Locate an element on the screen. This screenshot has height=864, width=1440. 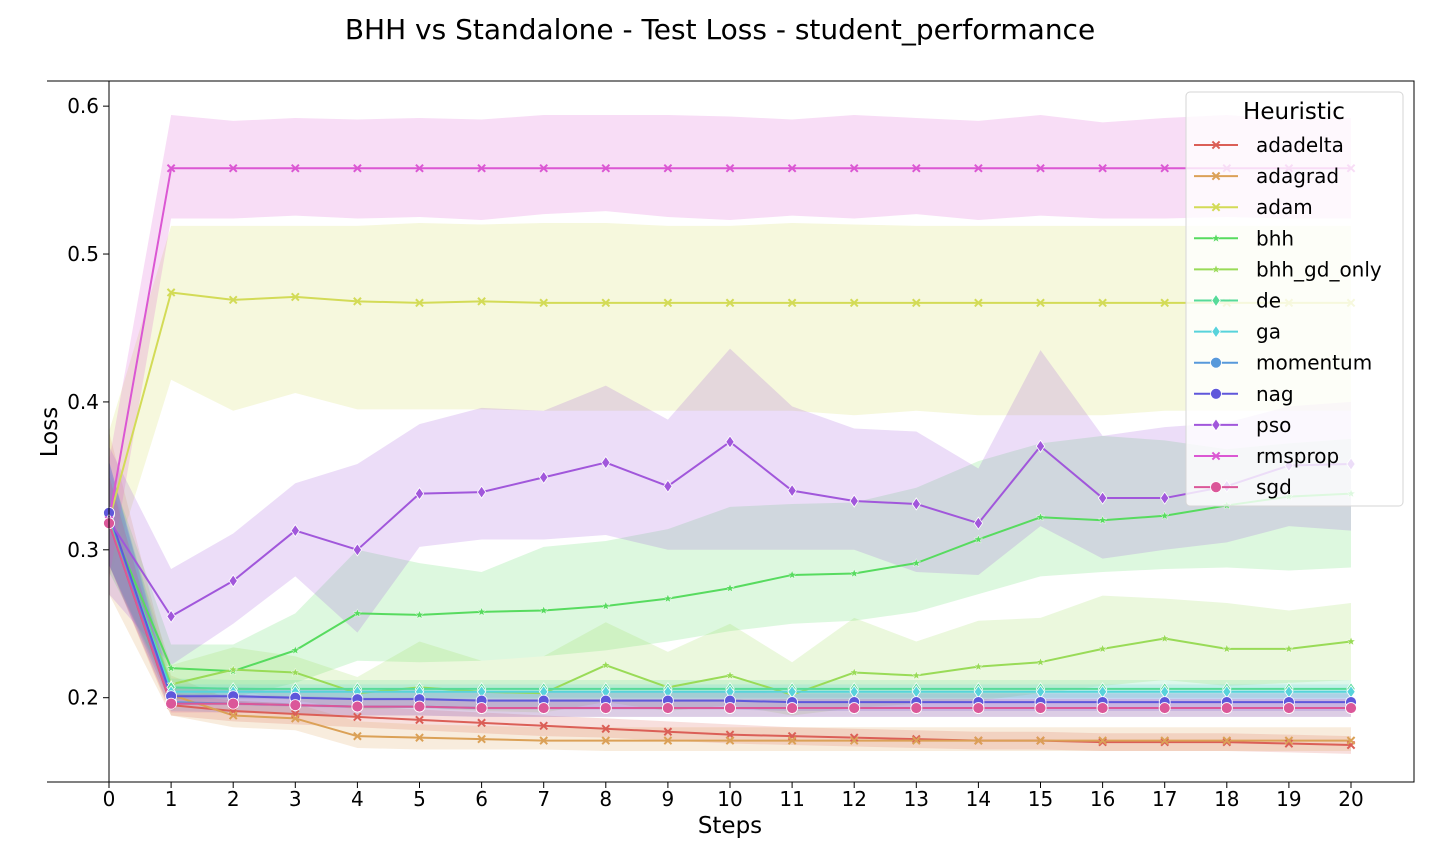
legend-marker-adagrad is located at coordinates (1216, 176).